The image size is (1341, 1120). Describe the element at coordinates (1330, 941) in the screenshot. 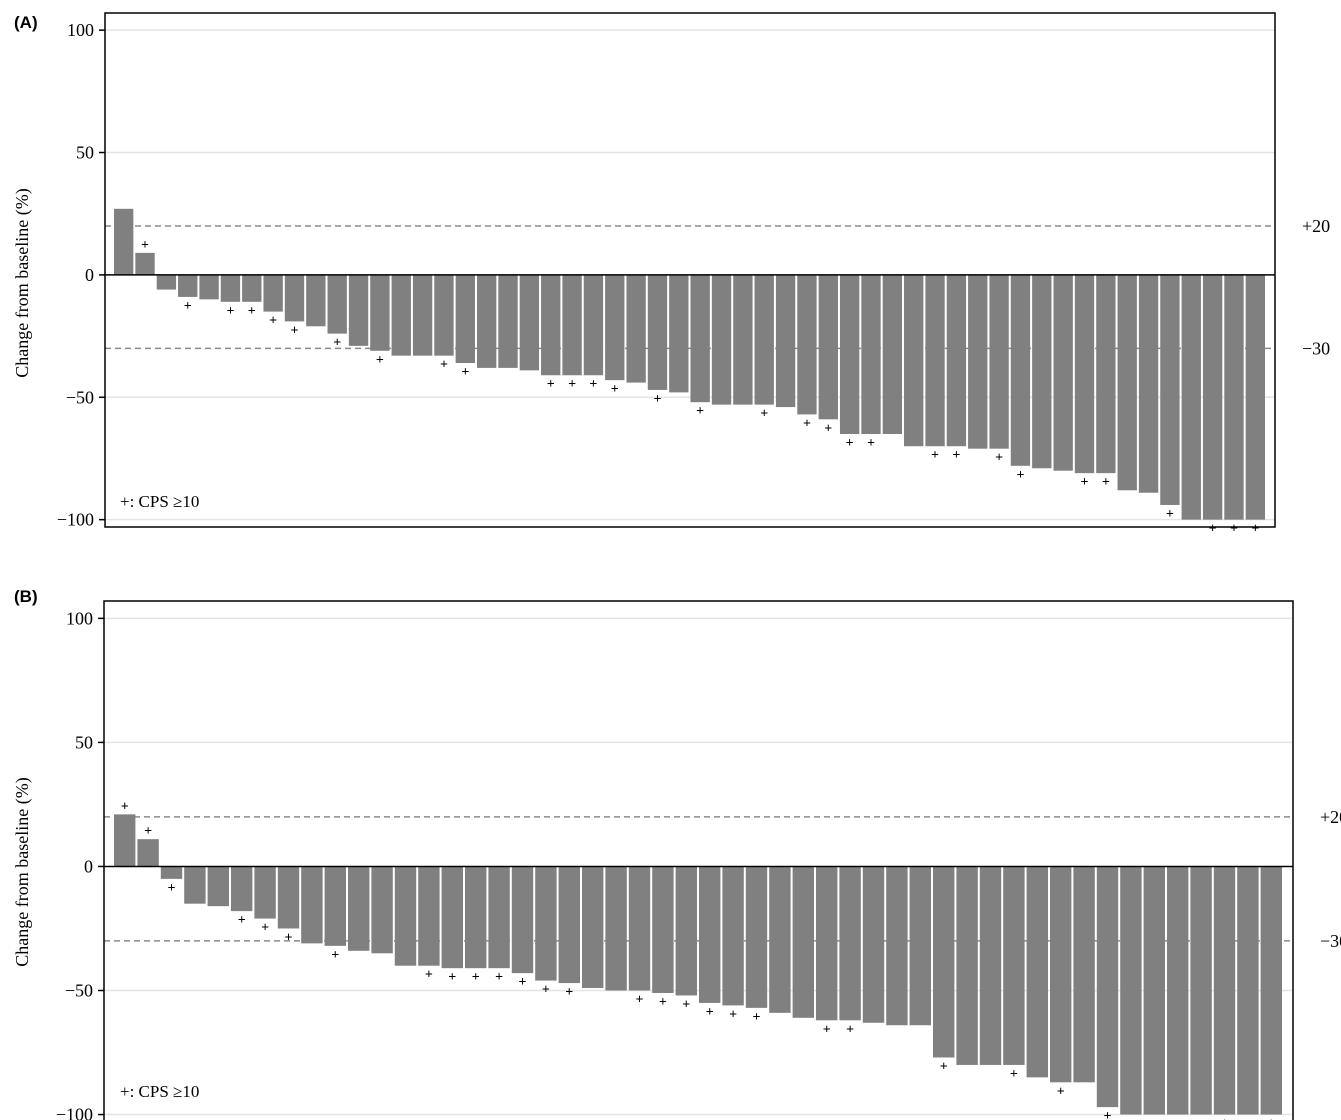

I see `reference-label: −30` at that location.